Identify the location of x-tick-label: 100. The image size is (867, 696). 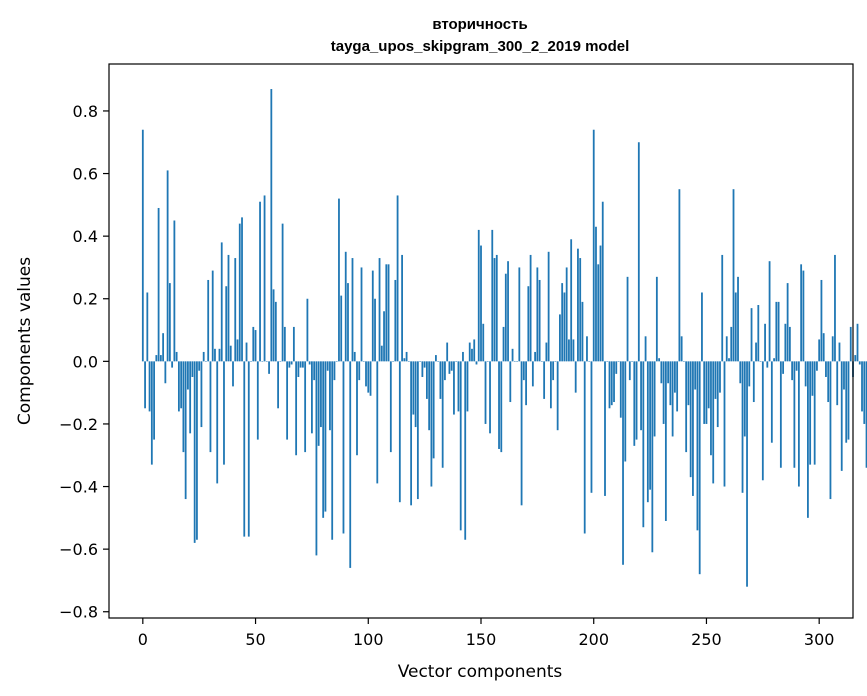
(368, 639).